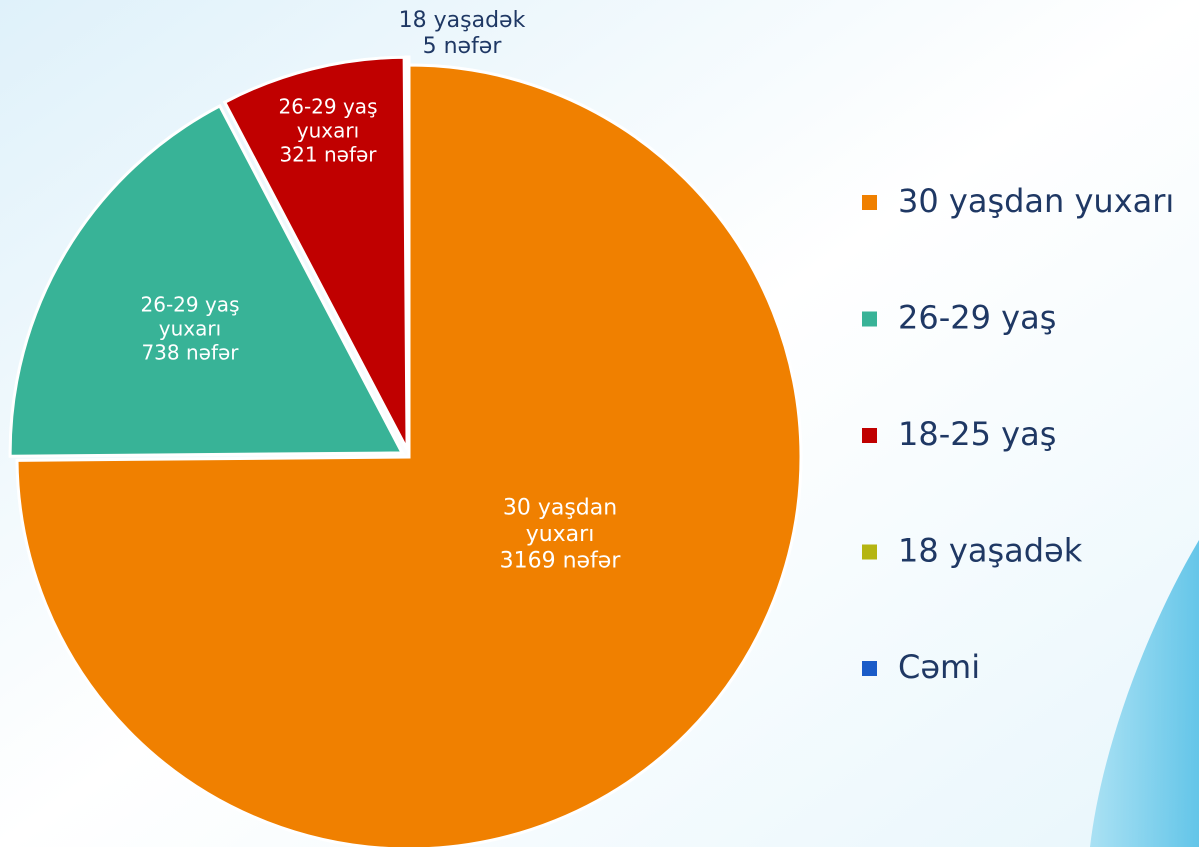 The image size is (1199, 847). What do you see at coordinates (561, 560) in the screenshot?
I see `data-label: 3169 nəfər` at bounding box center [561, 560].